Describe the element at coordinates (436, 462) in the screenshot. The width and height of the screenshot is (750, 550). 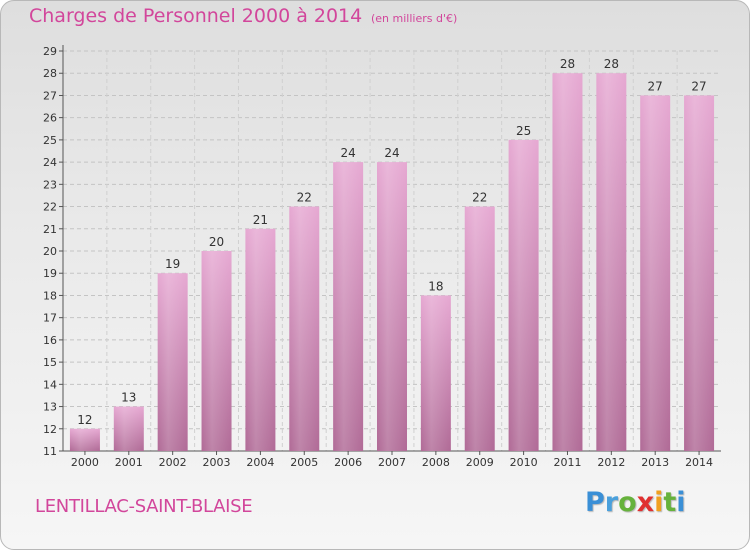
I see `x-tick-label-2008: 2008` at that location.